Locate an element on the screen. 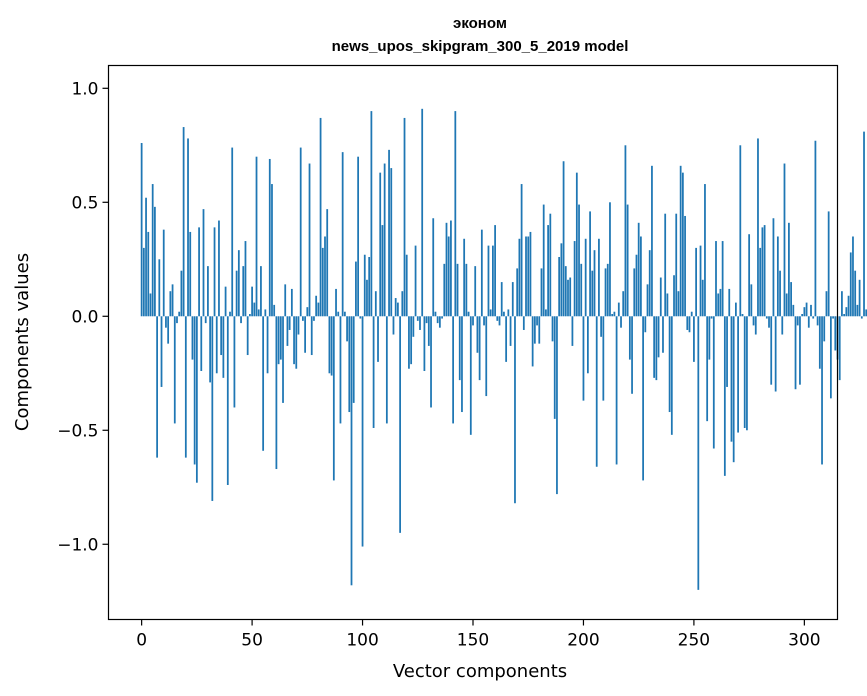 This screenshot has height=696, width=867. chart-title: эконом is located at coordinates (480, 23).